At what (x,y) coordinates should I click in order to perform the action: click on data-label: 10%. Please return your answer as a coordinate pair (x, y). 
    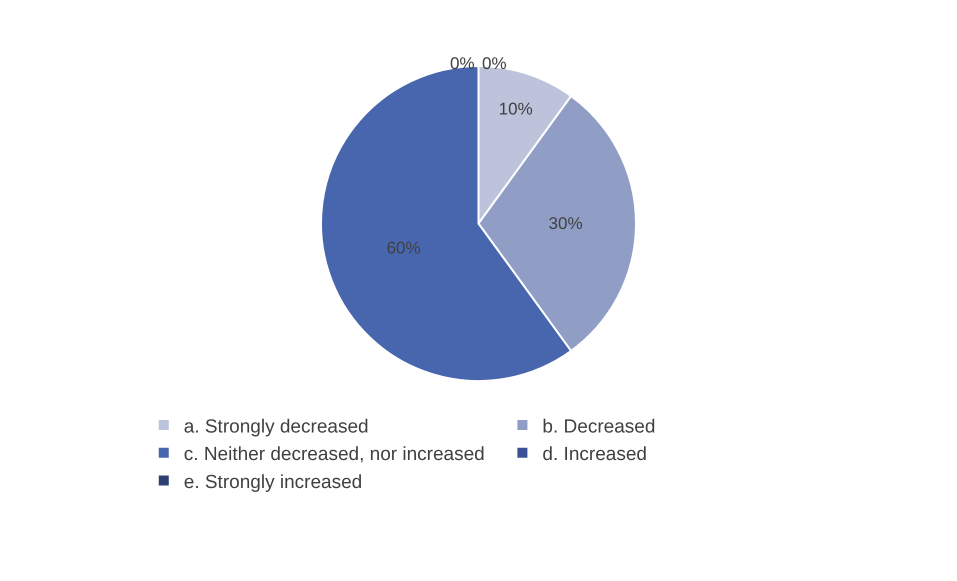
    Looking at the image, I should click on (515, 109).